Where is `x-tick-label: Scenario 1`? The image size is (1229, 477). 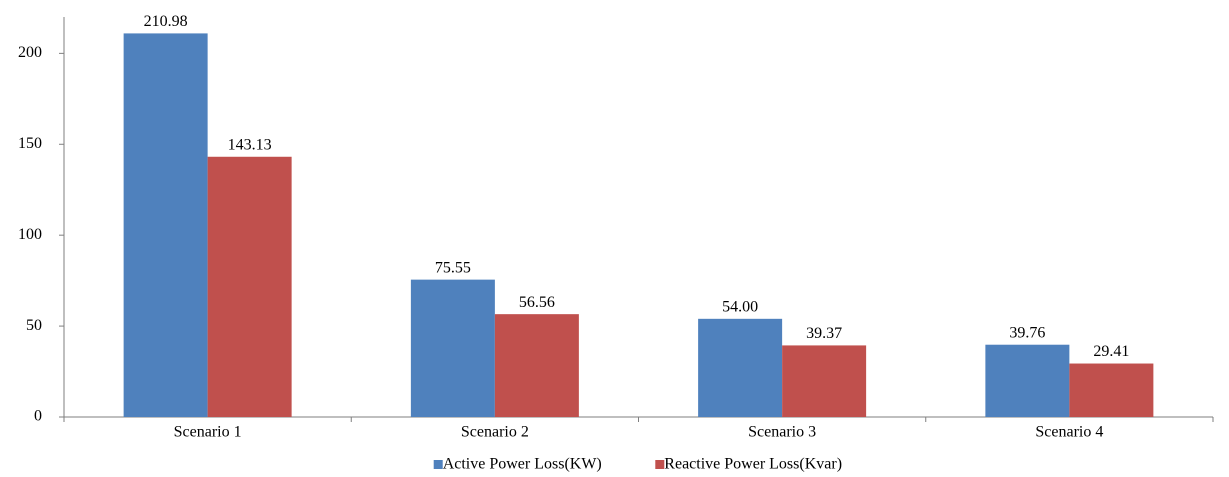
x-tick-label: Scenario 1 is located at coordinates (208, 432).